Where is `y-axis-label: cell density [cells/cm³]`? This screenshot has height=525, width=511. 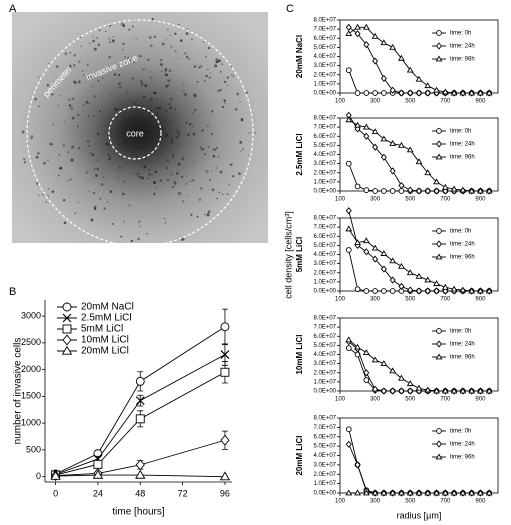 y-axis-label: cell density [cells/cm³] is located at coordinates (288, 255).